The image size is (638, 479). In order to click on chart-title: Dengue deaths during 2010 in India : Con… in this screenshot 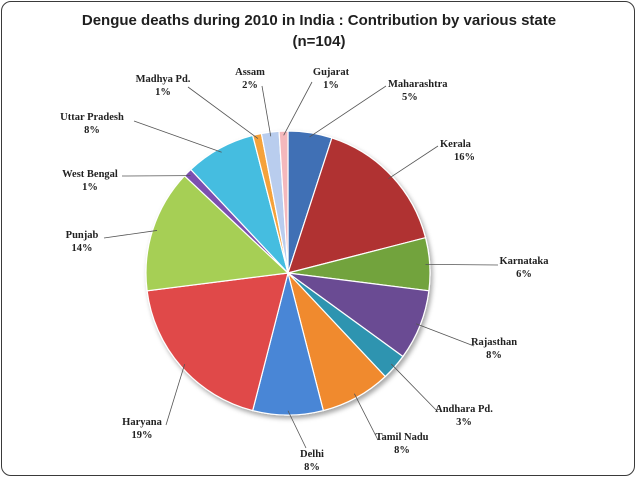, I will do `click(319, 20)`.